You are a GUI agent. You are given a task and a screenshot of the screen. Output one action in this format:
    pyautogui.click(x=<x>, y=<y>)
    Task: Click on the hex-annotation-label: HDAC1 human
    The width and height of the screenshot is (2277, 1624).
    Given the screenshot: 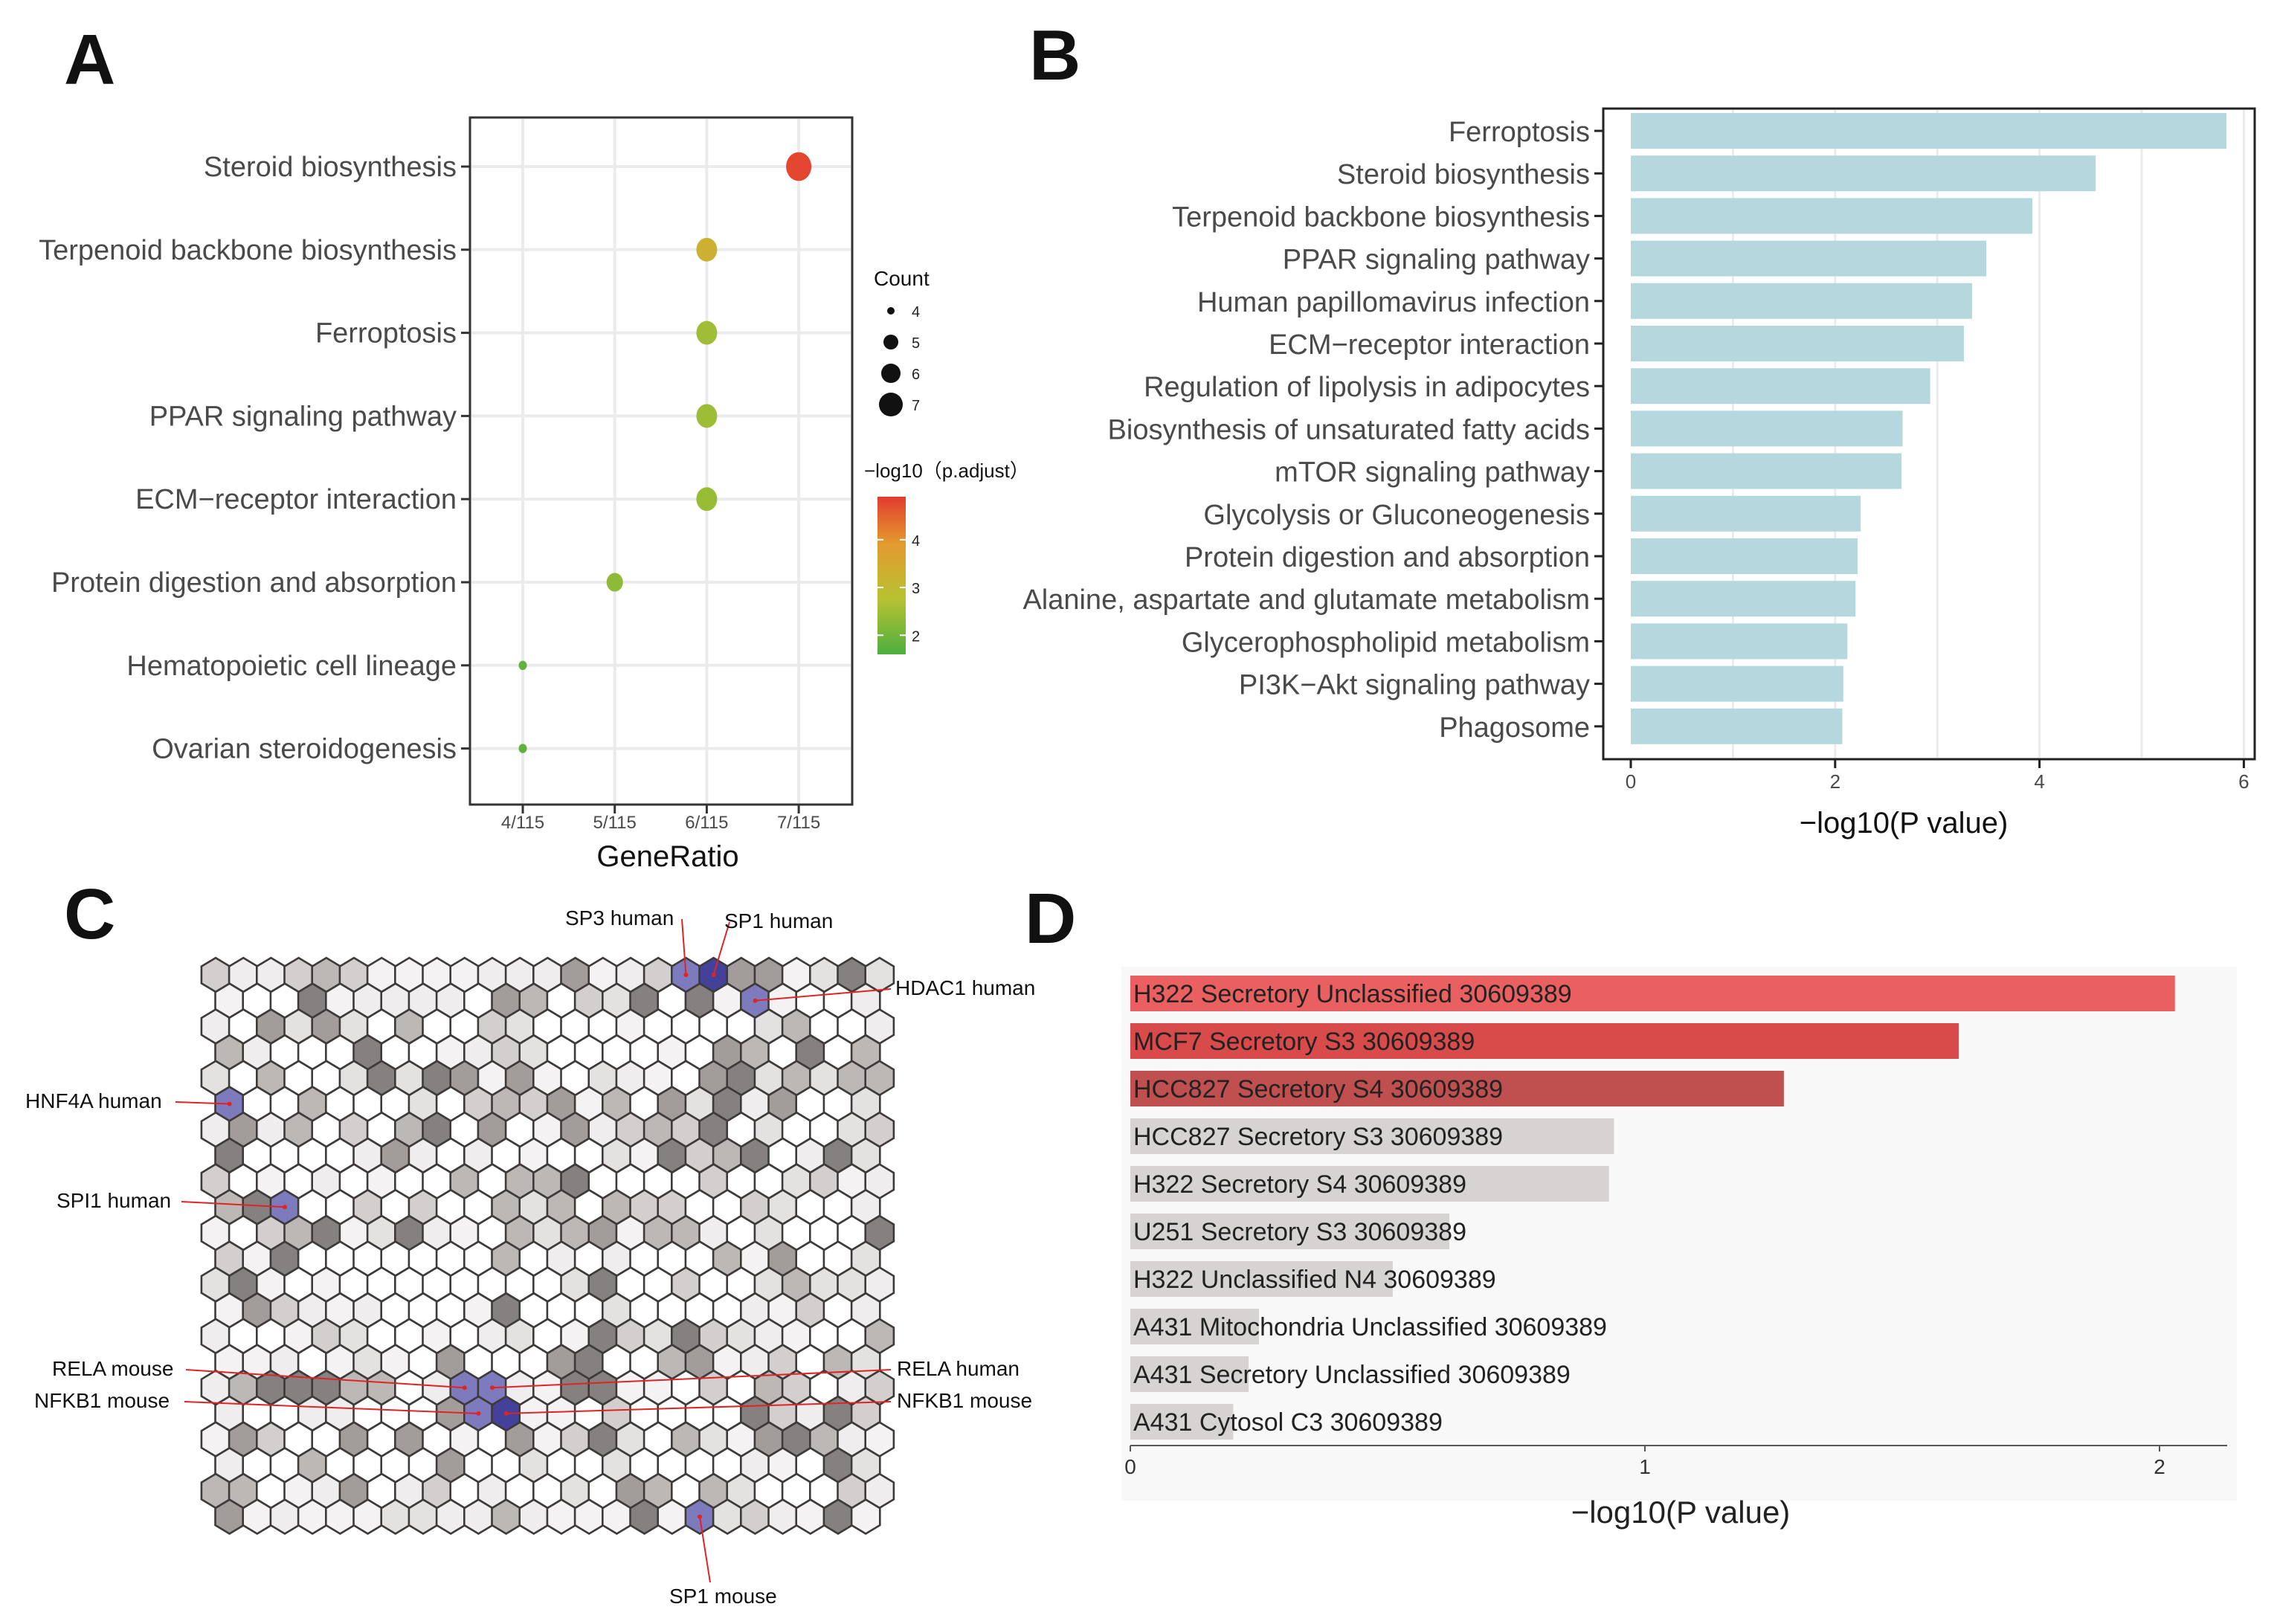 What is the action you would take?
    pyautogui.click(x=965, y=988)
    